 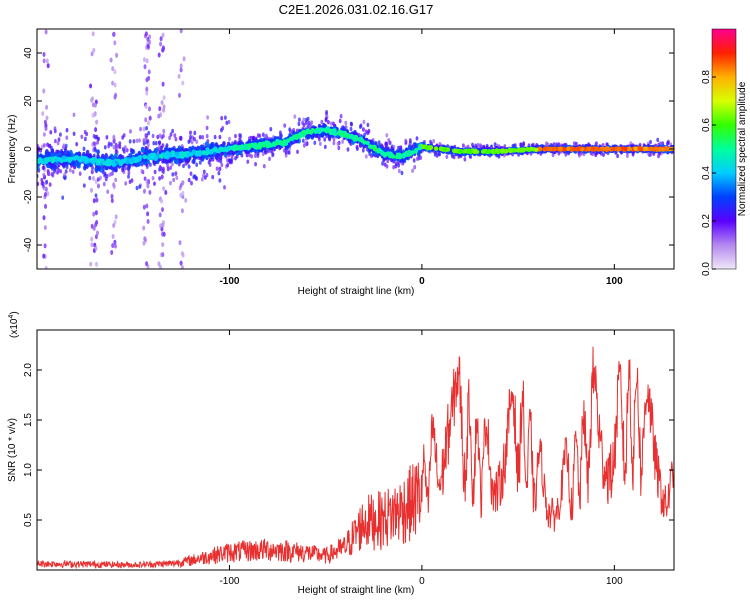 What do you see at coordinates (28, 244) in the screenshot?
I see `spectrogram-ytick-label: -40` at bounding box center [28, 244].